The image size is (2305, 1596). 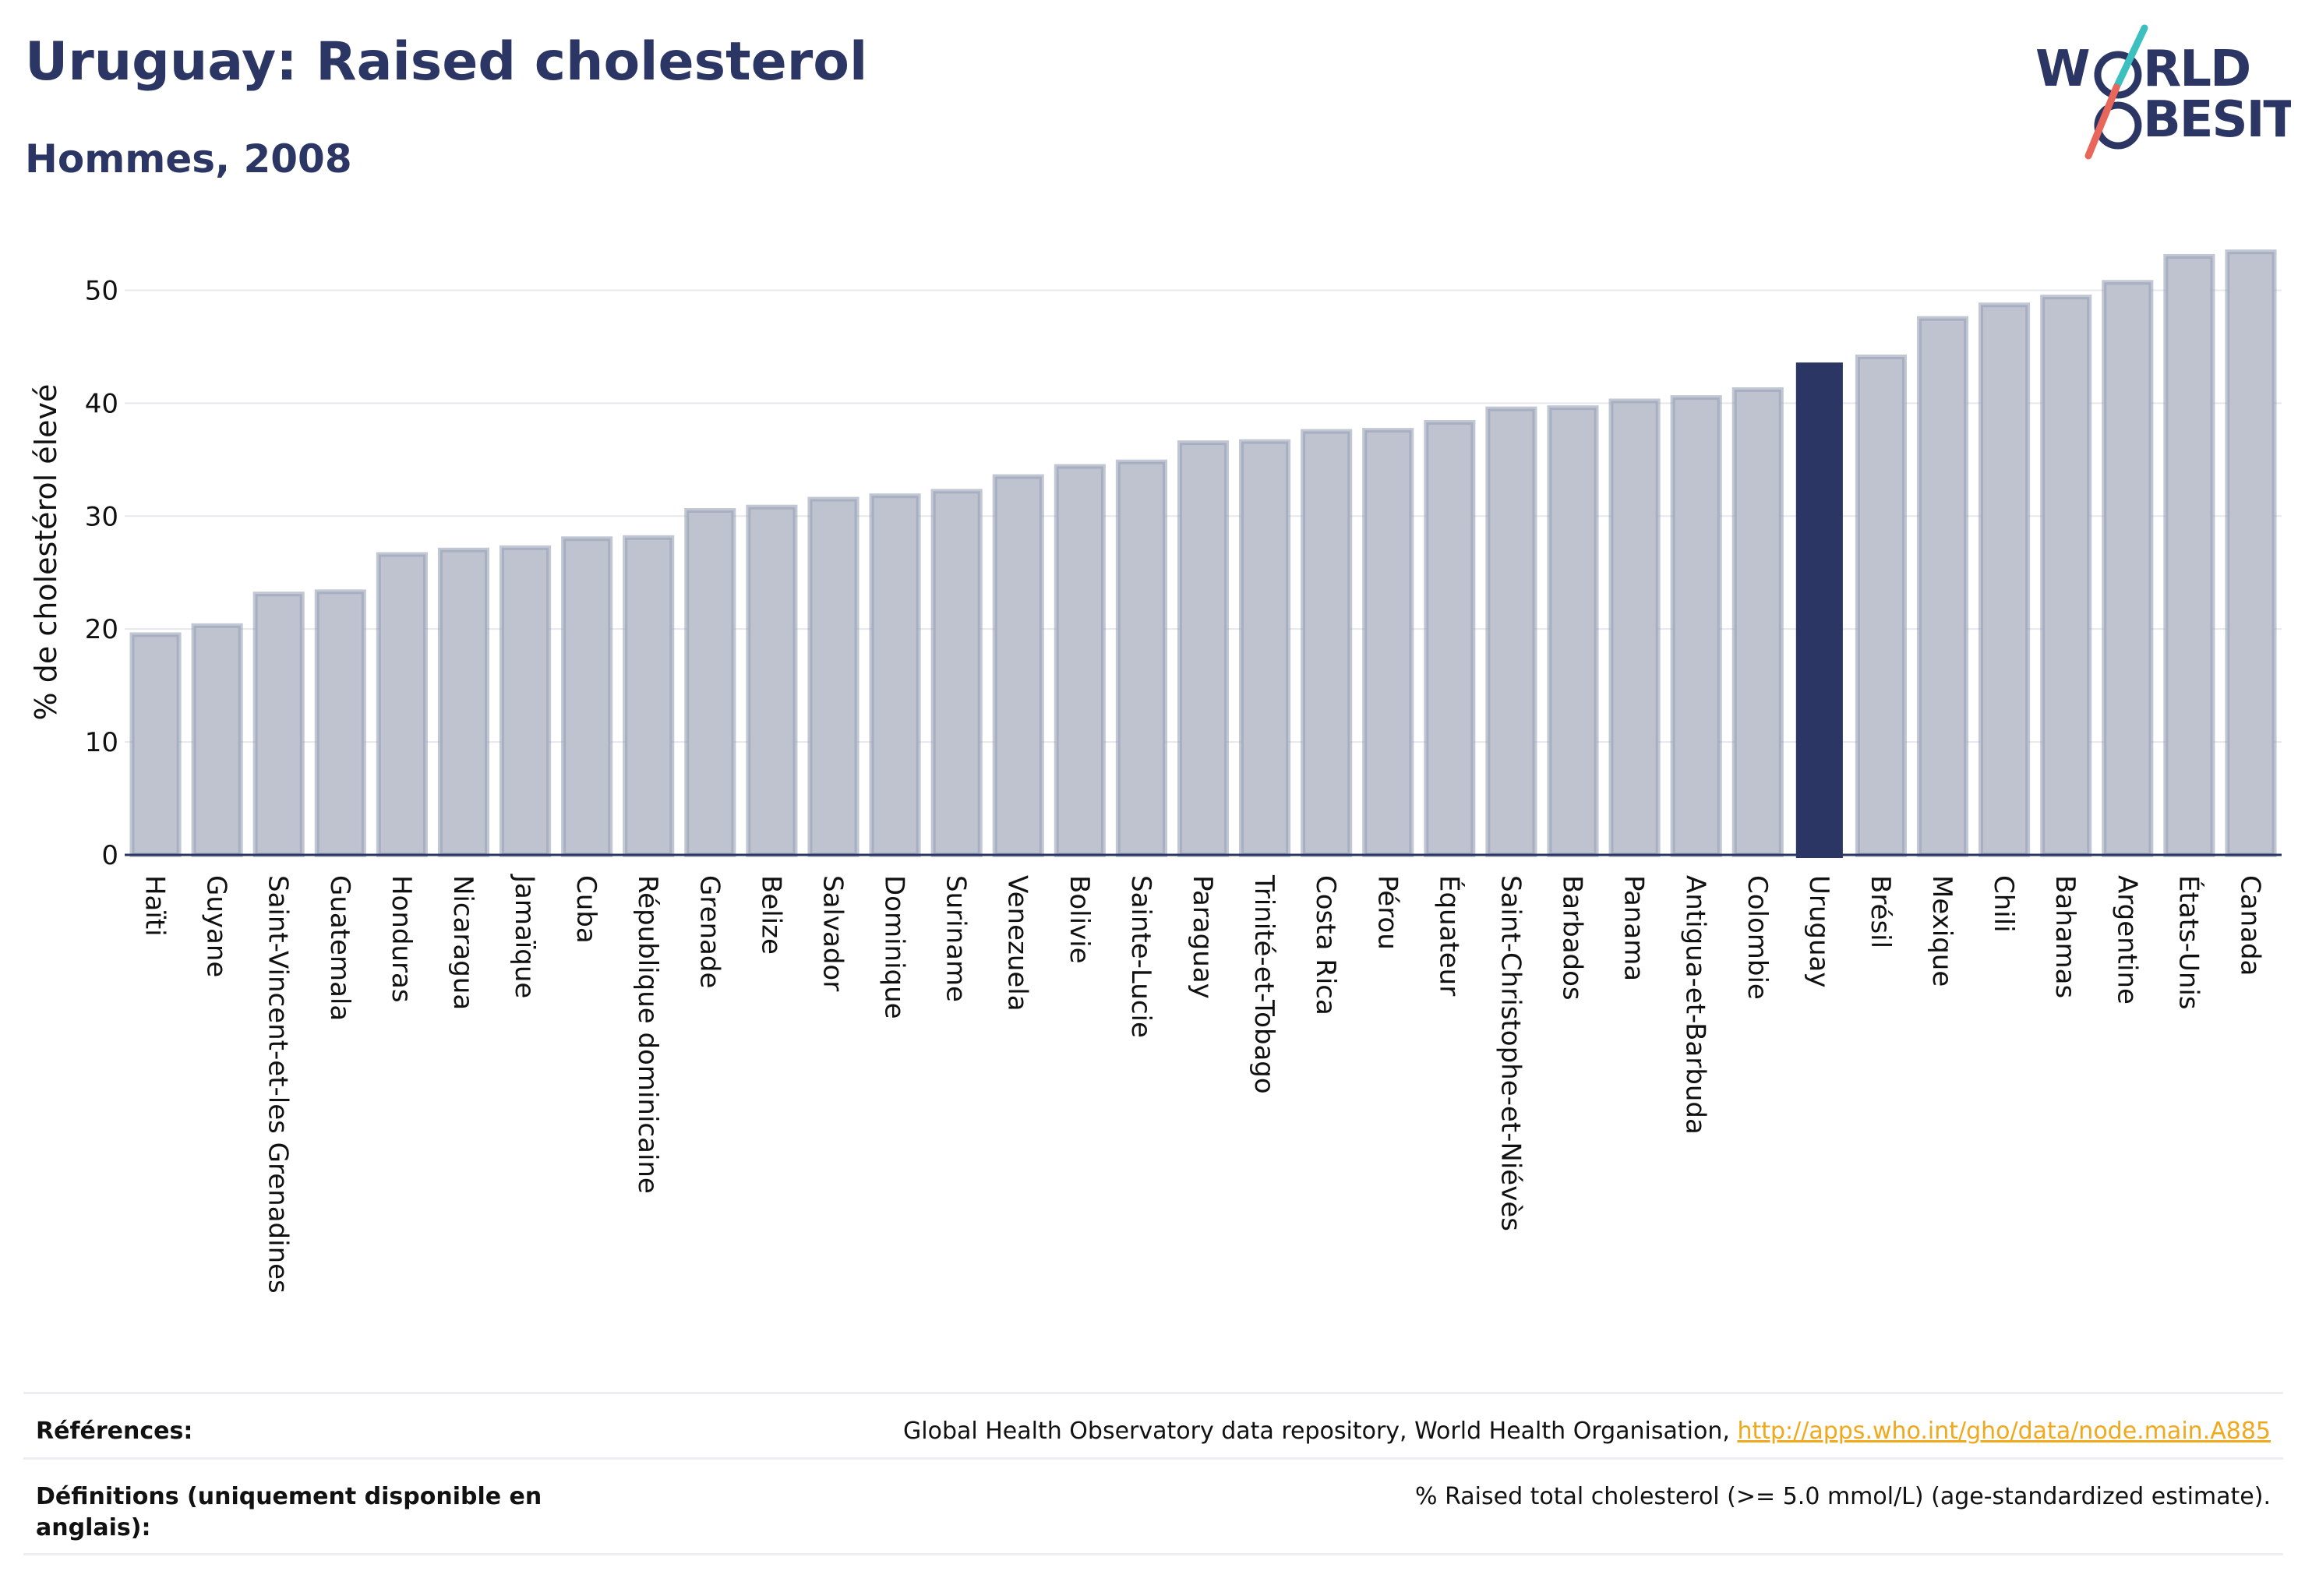 What do you see at coordinates (1757, 937) in the screenshot?
I see `x-tick-label: Colombie` at bounding box center [1757, 937].